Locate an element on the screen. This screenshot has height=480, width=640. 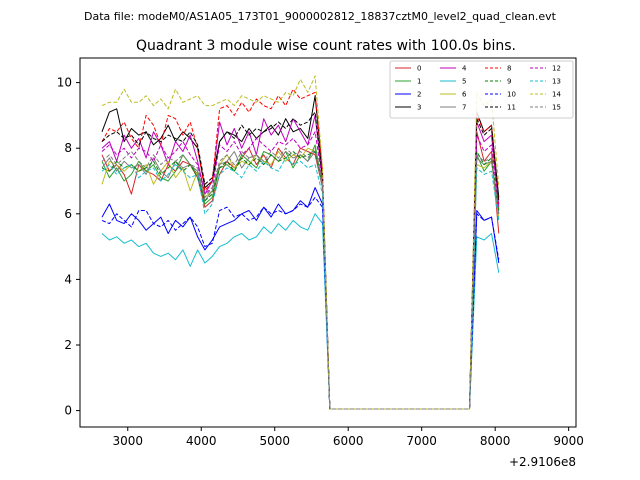
legend-label: 13 is located at coordinates (556, 82).